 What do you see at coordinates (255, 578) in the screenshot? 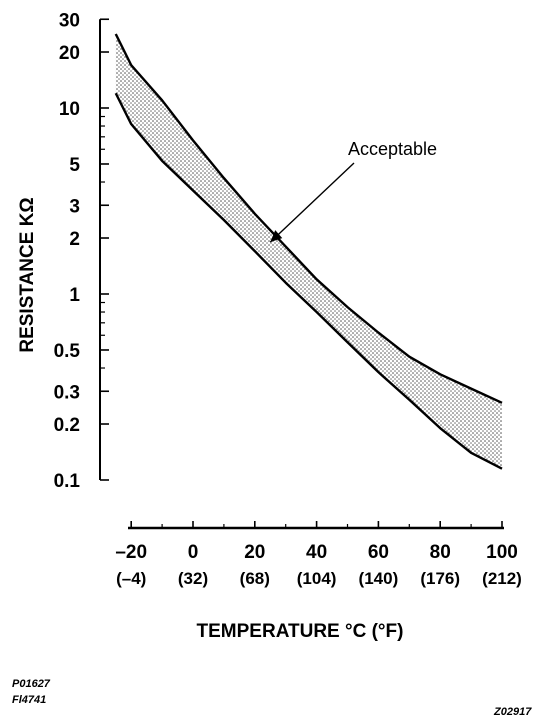
I see `x-tick-label-f: (68)` at bounding box center [255, 578].